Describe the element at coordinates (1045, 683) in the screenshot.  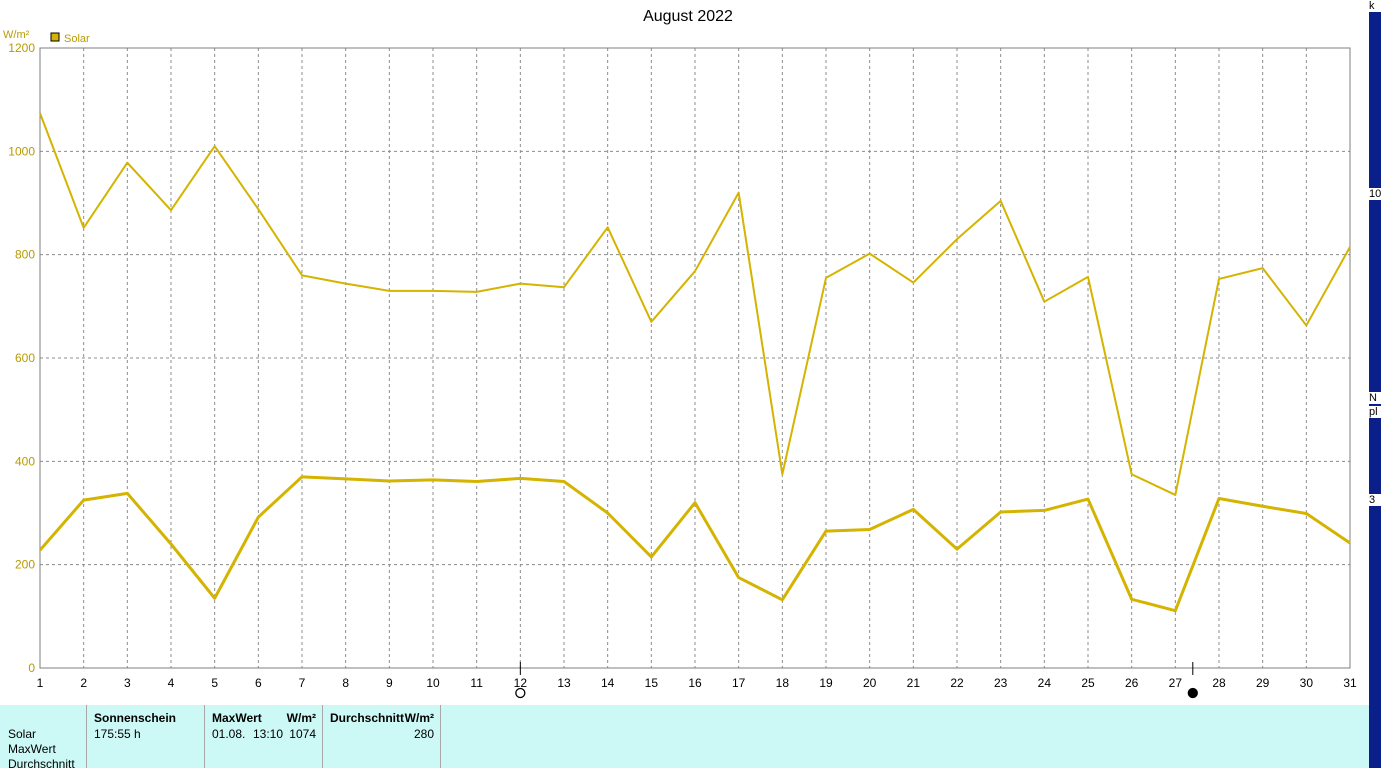
I see `x-tick-label-24: 24` at that location.